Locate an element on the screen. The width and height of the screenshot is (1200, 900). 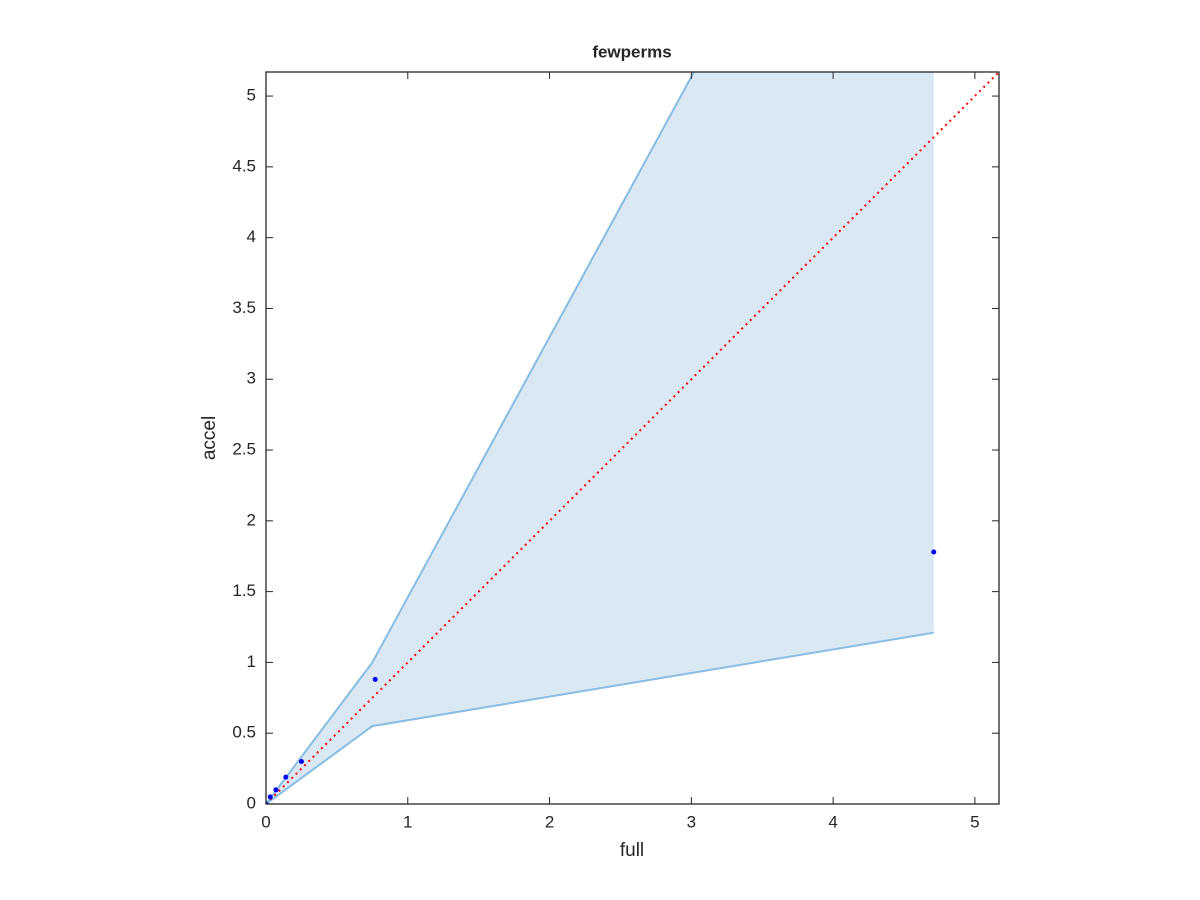
x-tick-label: 4 is located at coordinates (832, 821).